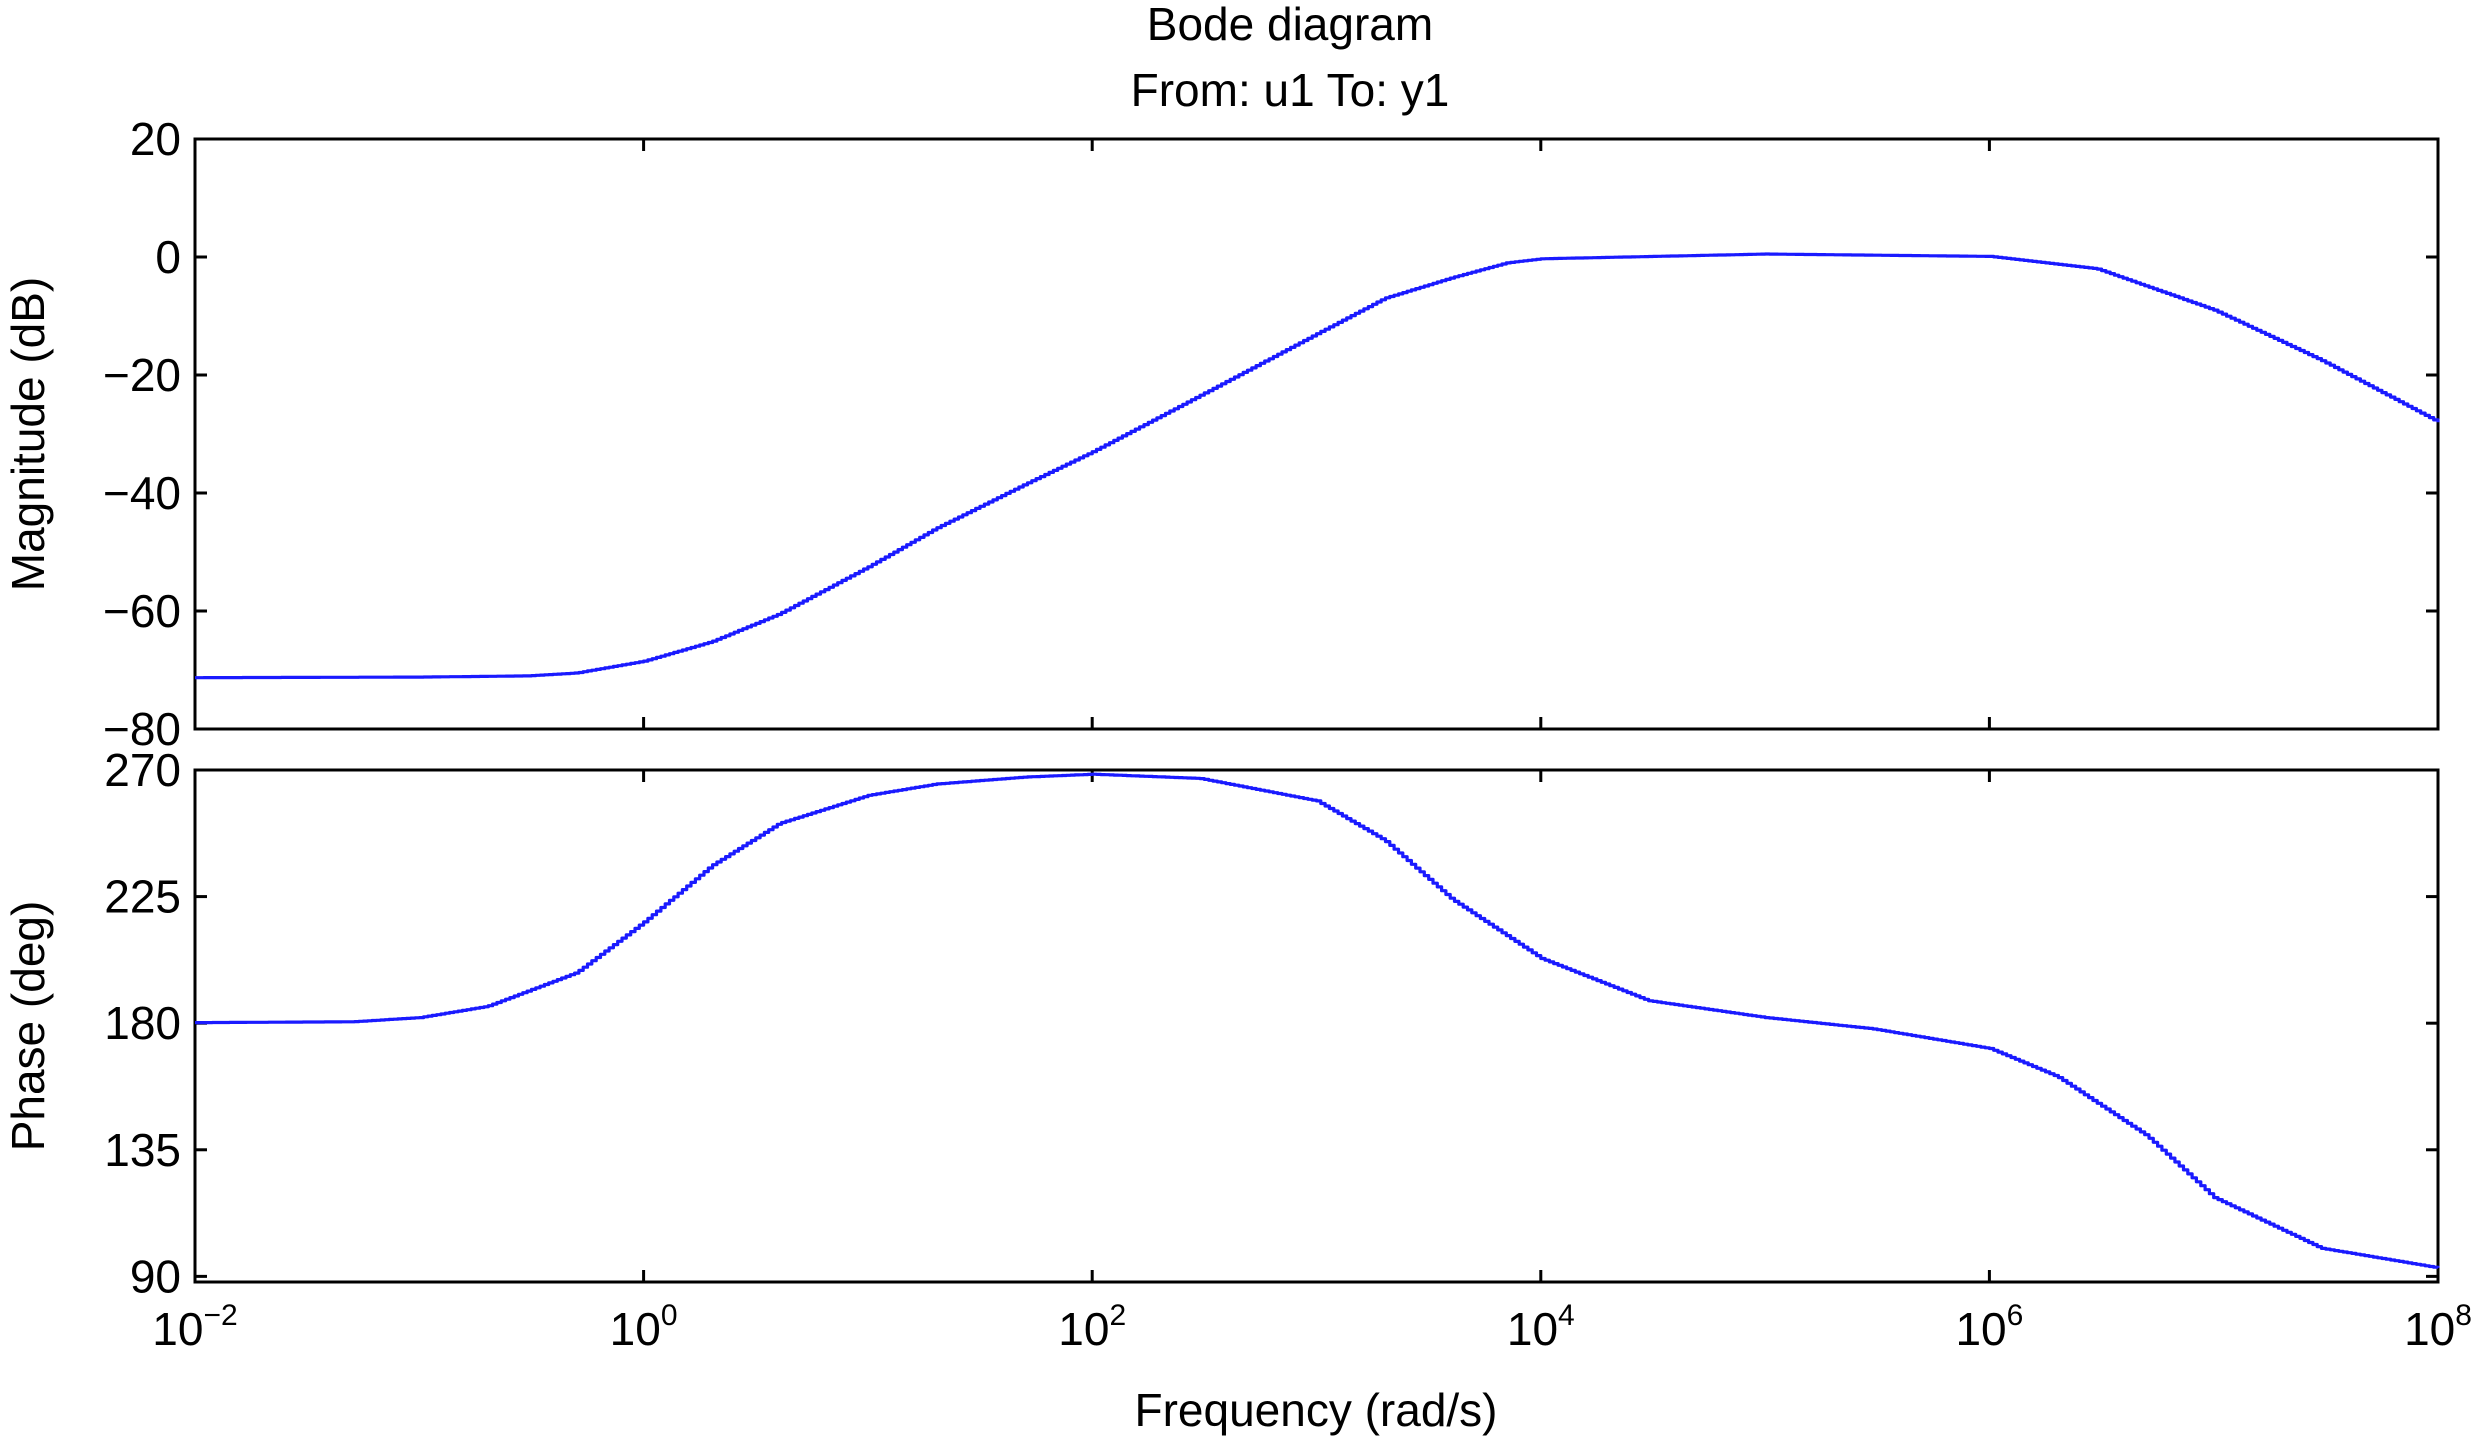  I want to click on phase-ytick-label: 180, so click(142, 1023).